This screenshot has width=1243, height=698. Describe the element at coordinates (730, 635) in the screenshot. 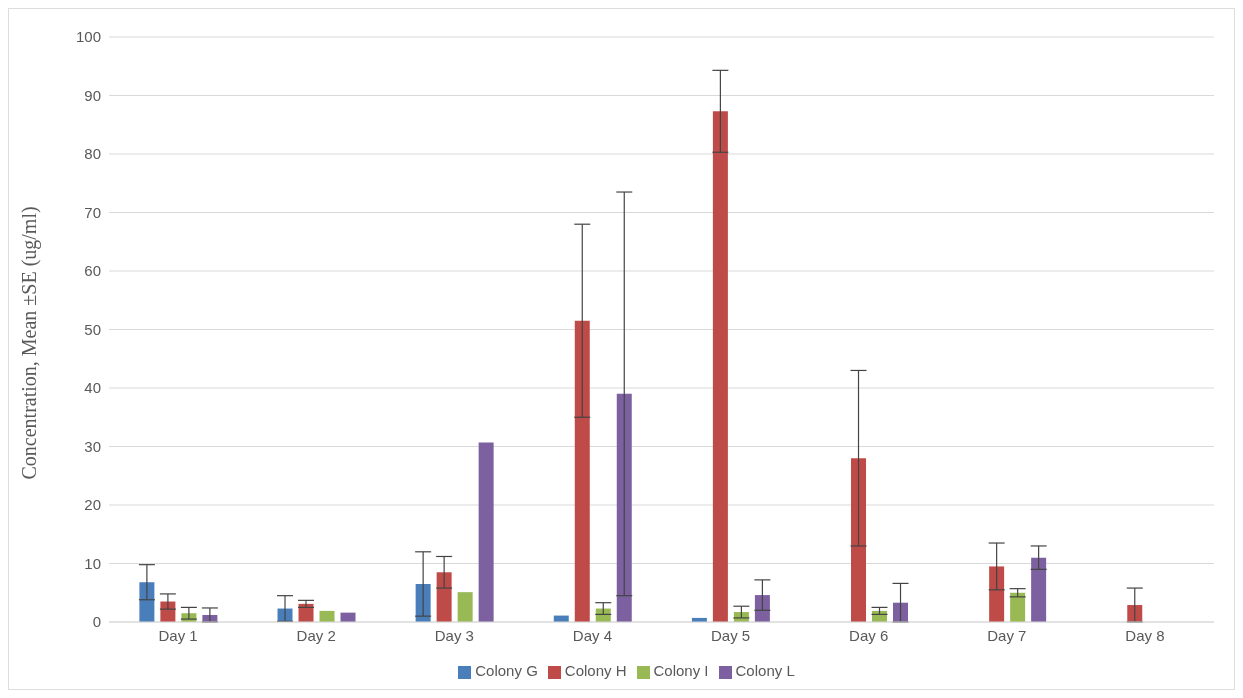

I see `x-tick-label: Day 5` at that location.